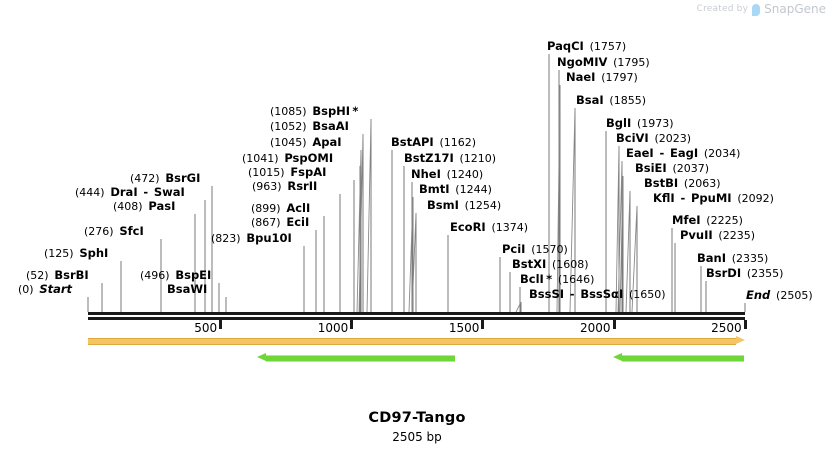  Describe the element at coordinates (333, 328) in the screenshot. I see `ruler-tick-label: 1000` at that location.